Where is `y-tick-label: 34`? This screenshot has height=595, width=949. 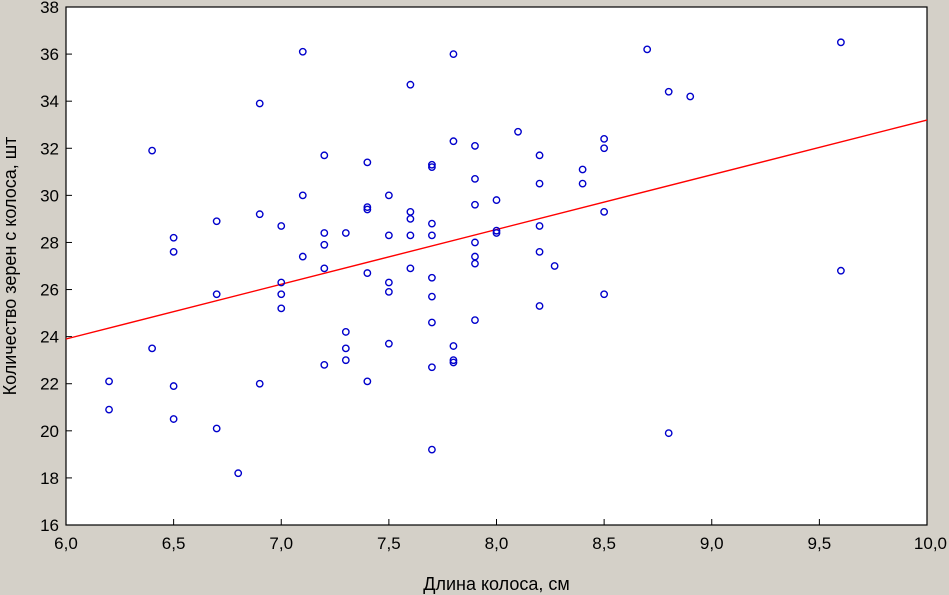 y-tick-label: 34 is located at coordinates (49, 101).